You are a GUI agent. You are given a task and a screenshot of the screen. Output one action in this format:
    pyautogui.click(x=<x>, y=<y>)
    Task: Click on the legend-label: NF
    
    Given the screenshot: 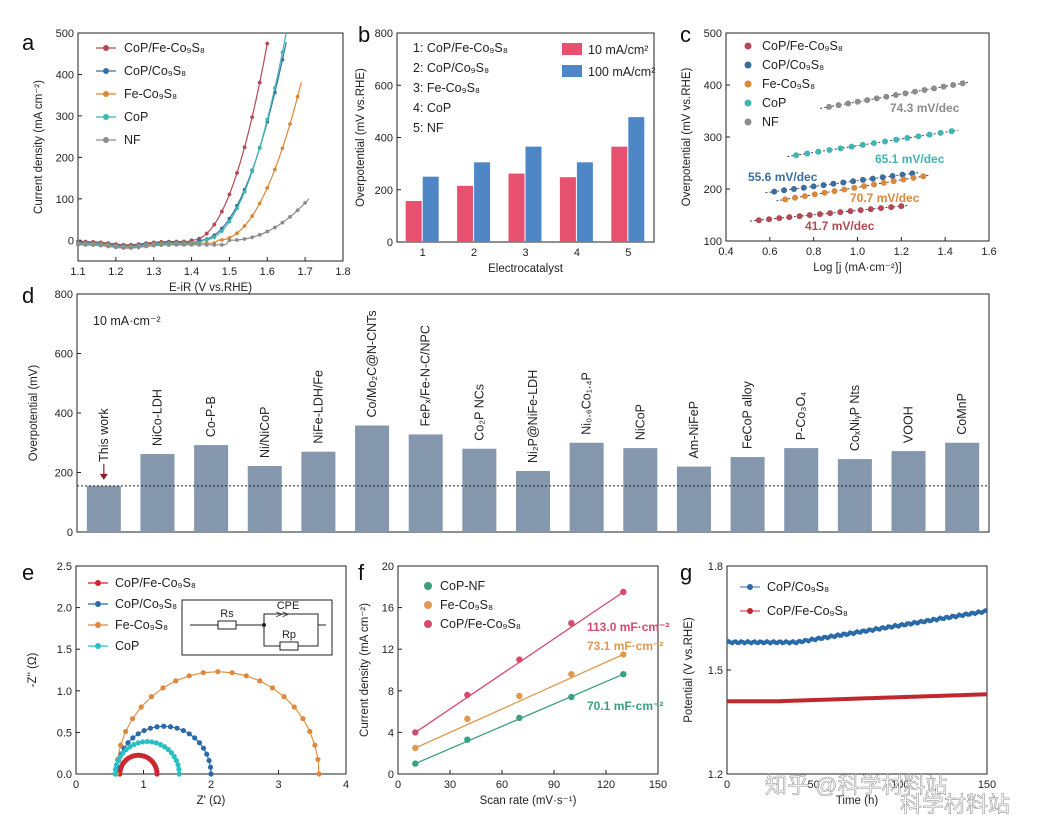 What is the action you would take?
    pyautogui.click(x=132, y=140)
    